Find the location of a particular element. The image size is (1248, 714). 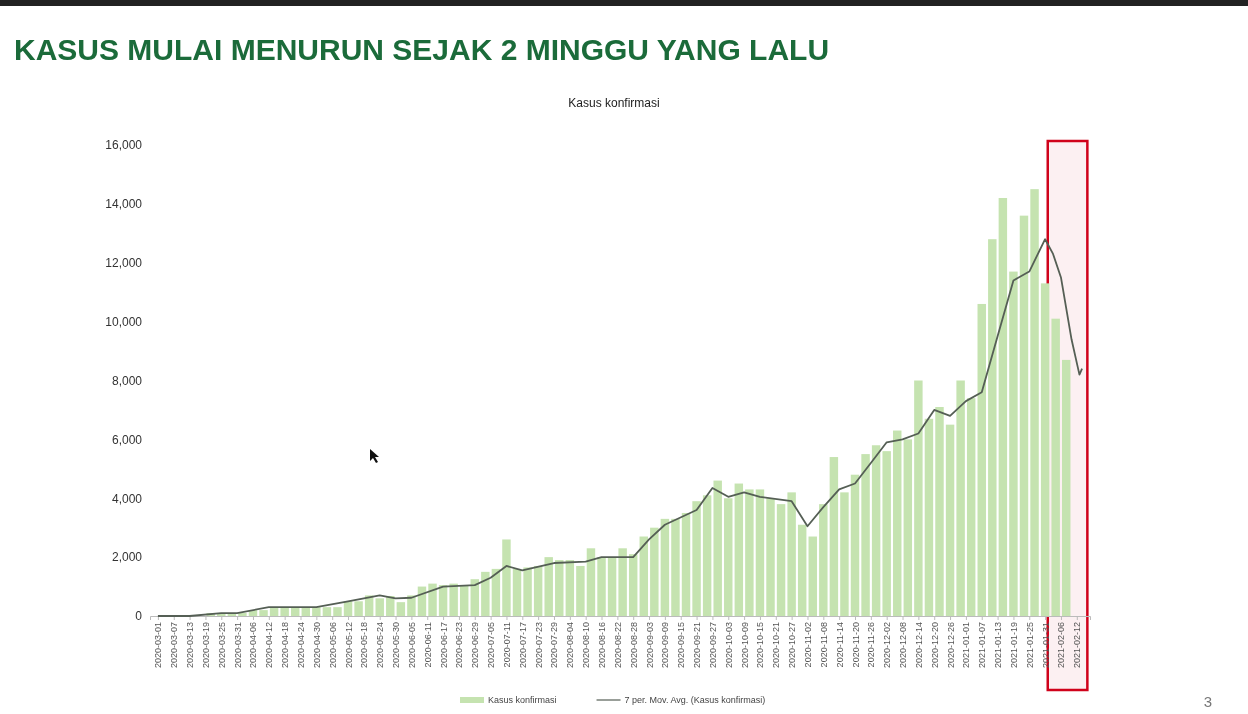

x-tick-label: 2021-01-01 is located at coordinates (966, 645).